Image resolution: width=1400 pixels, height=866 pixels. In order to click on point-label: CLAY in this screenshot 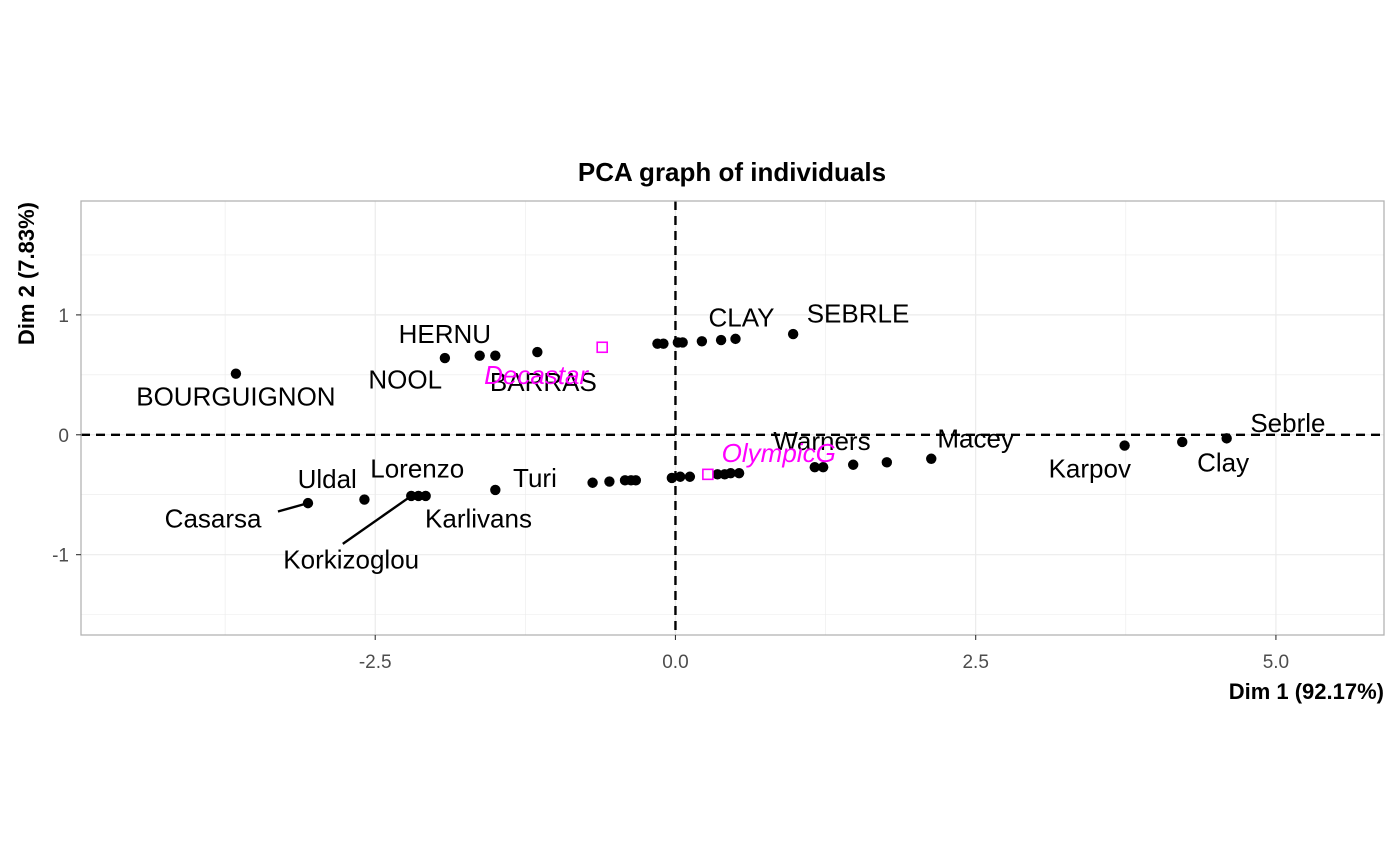, I will do `click(742, 317)`.